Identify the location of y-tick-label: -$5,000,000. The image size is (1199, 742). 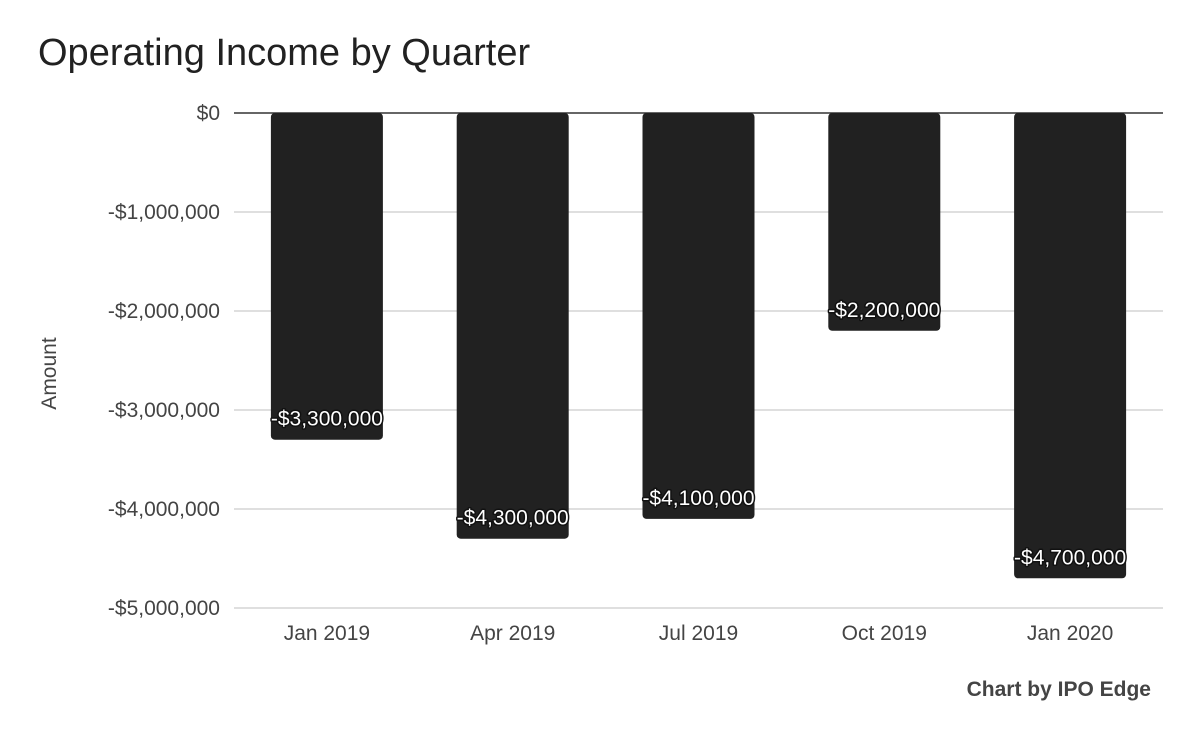
(164, 608).